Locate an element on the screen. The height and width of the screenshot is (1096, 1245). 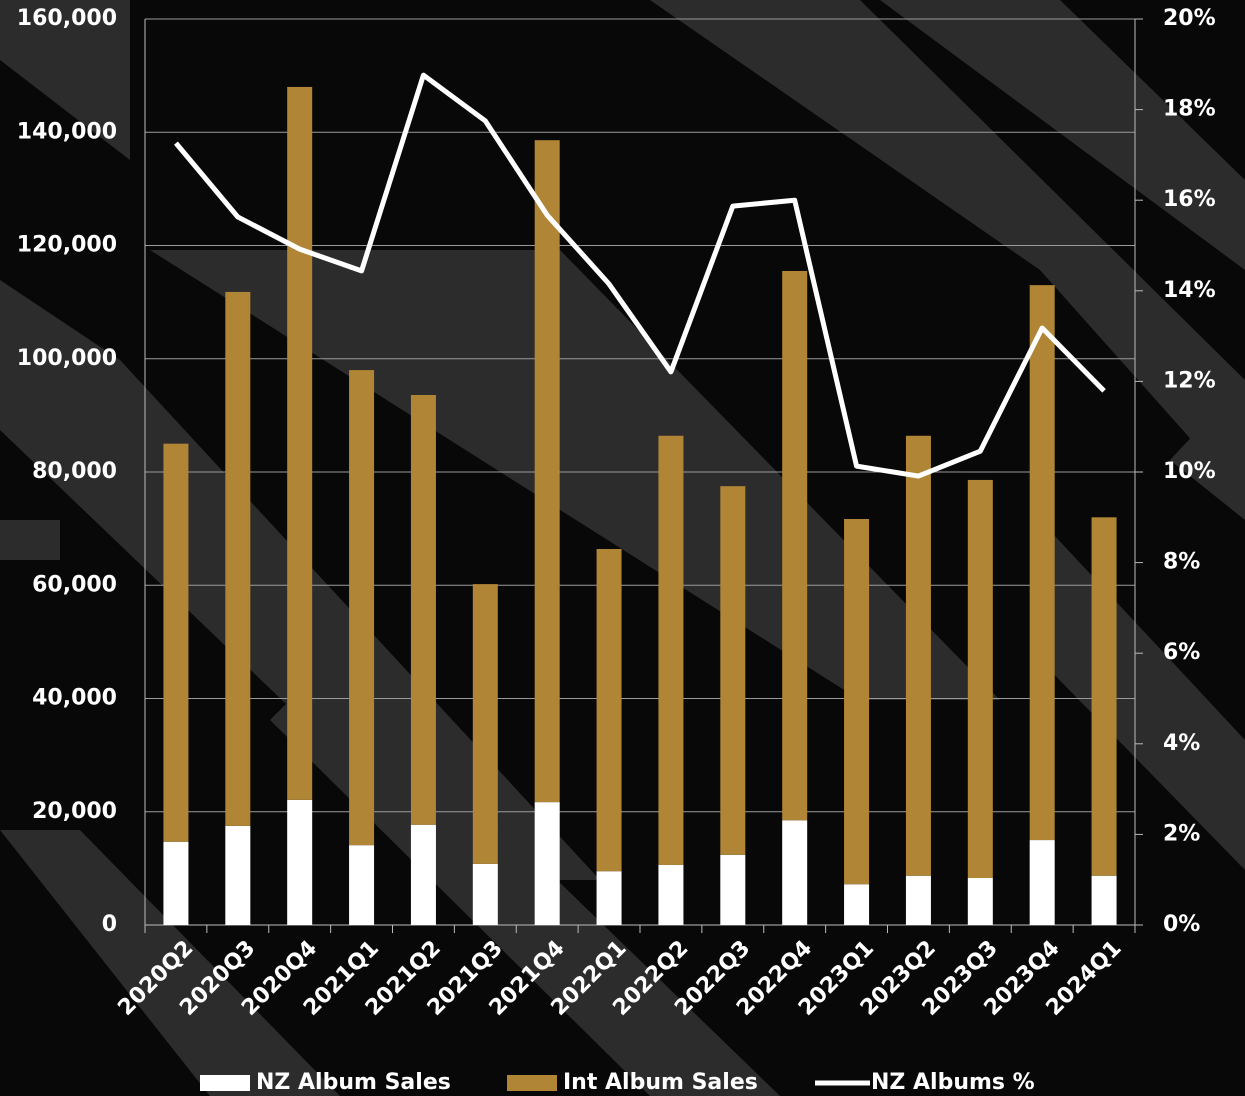
y2-tick-label: 16% is located at coordinates (1189, 199).